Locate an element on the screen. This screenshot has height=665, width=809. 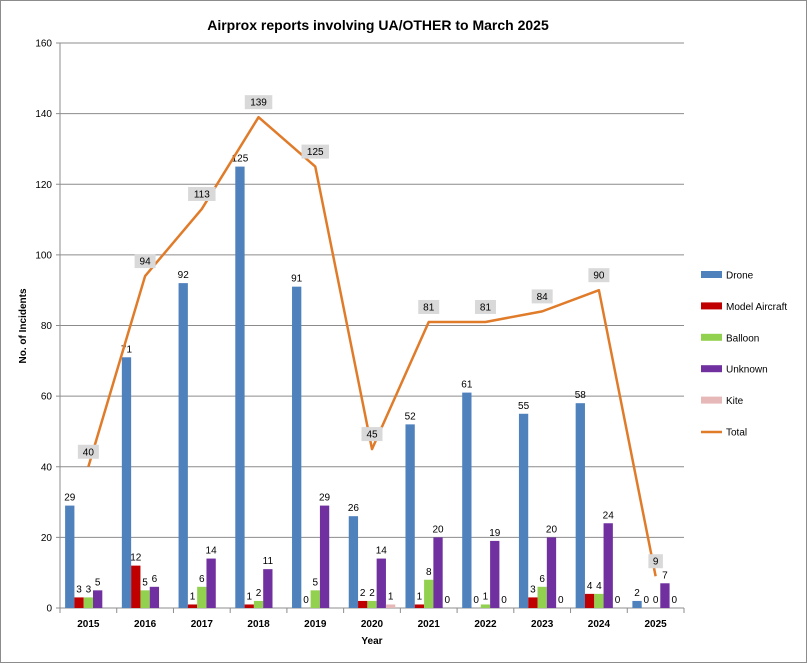
bar-data-label: 71 is located at coordinates (127, 349).